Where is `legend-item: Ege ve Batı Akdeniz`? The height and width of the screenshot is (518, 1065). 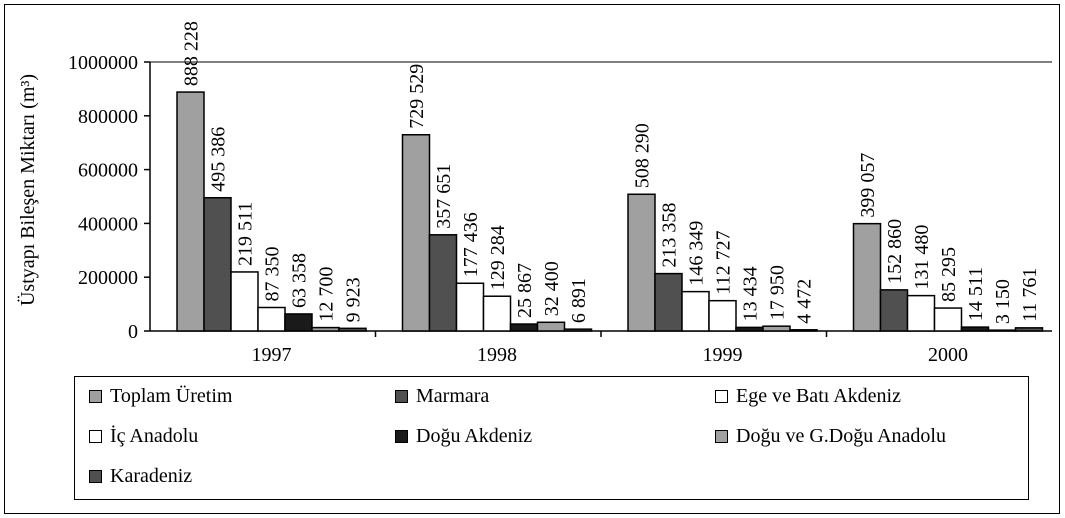
legend-item: Ege ve Batı Akdeniz is located at coordinates (808, 396).